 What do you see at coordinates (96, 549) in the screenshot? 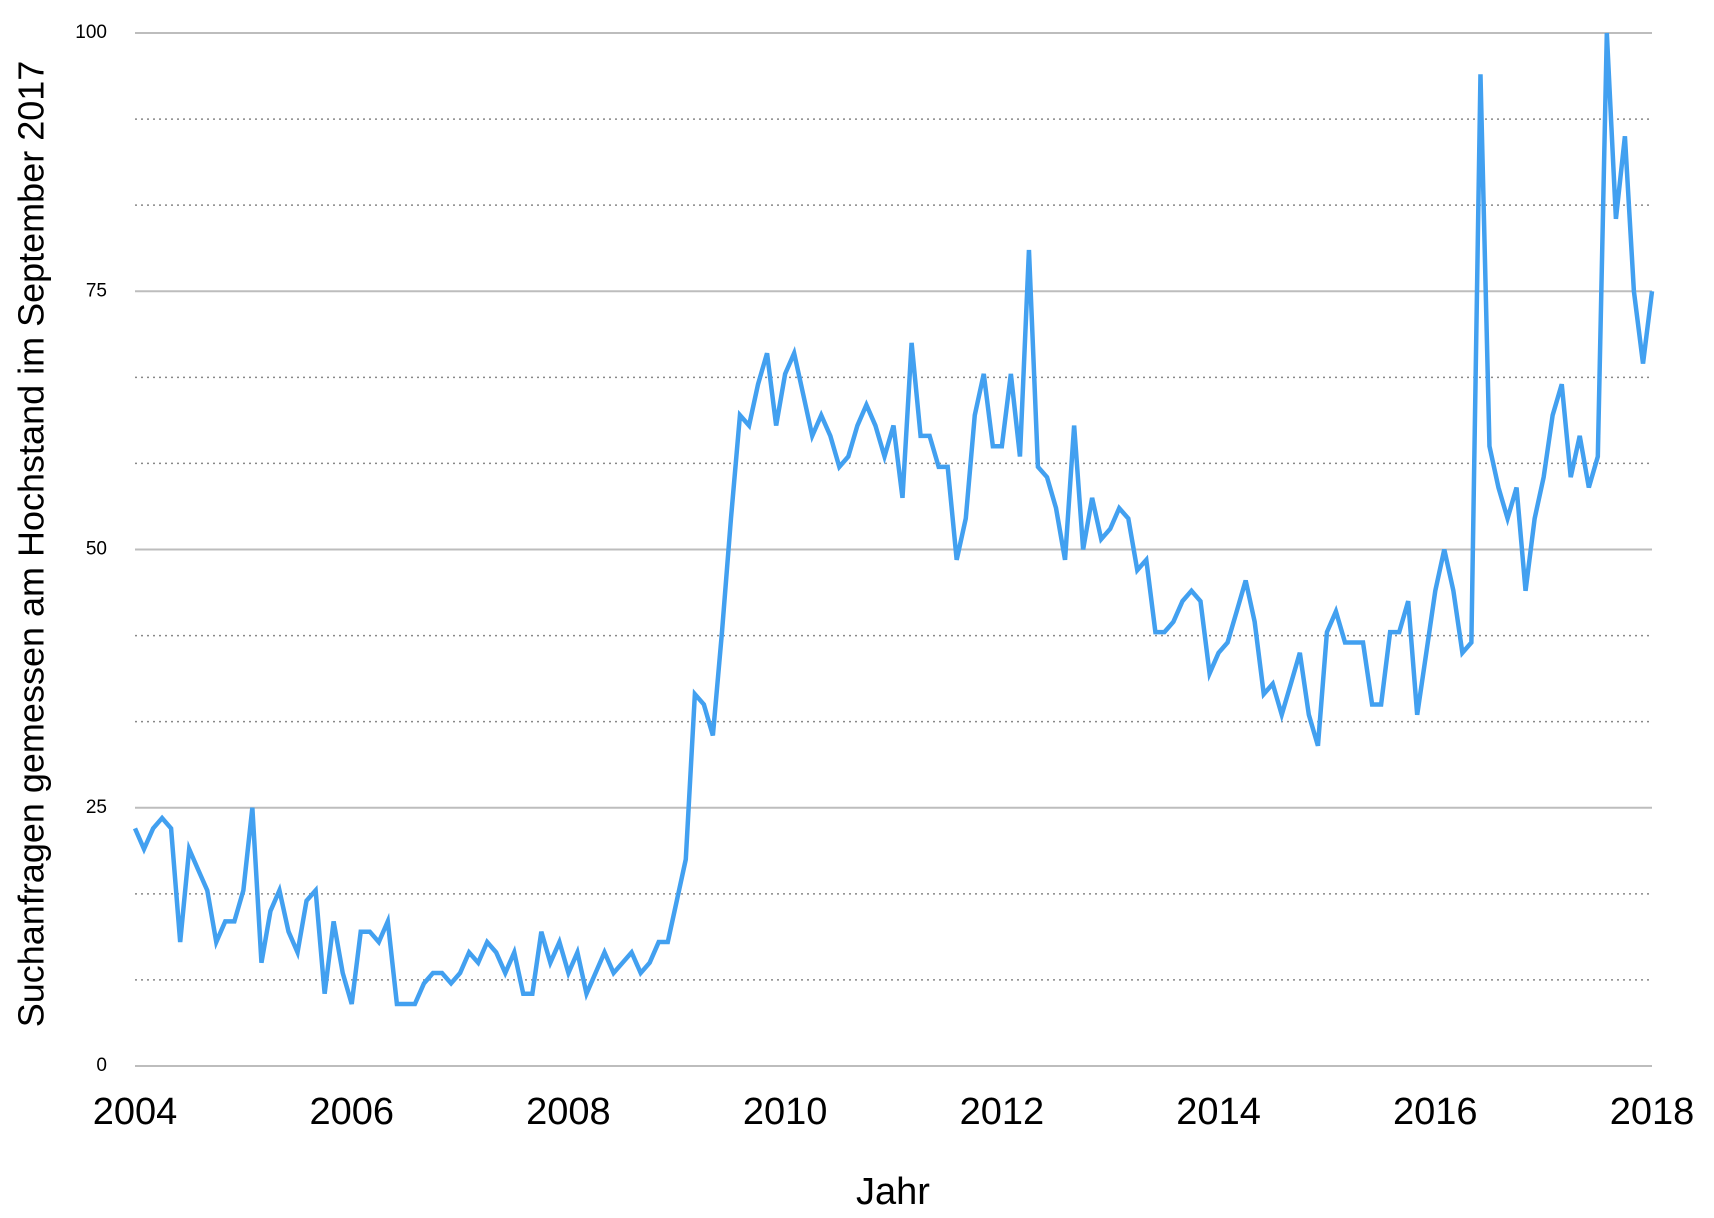
I see `y-tick-label: 50` at bounding box center [96, 549].